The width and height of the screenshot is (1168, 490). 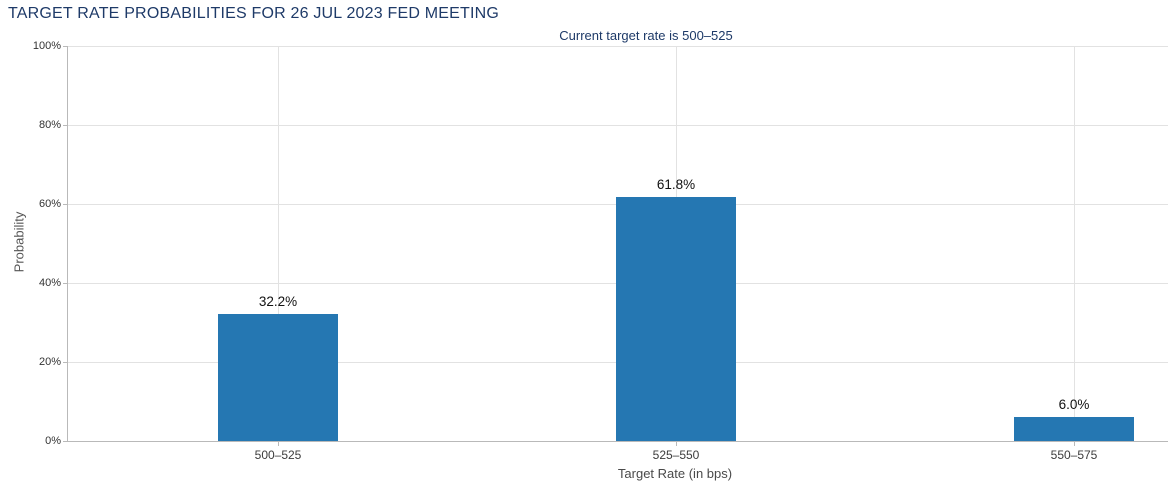 I want to click on chart-subtitle: Current target rate is 500–525, so click(x=646, y=35).